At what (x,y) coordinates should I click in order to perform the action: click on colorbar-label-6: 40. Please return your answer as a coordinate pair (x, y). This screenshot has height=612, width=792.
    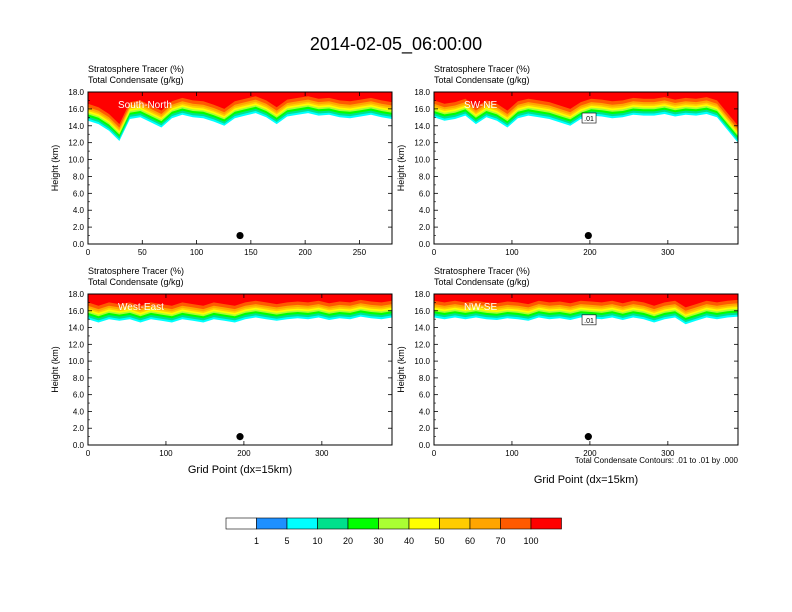
    Looking at the image, I should click on (409, 541).